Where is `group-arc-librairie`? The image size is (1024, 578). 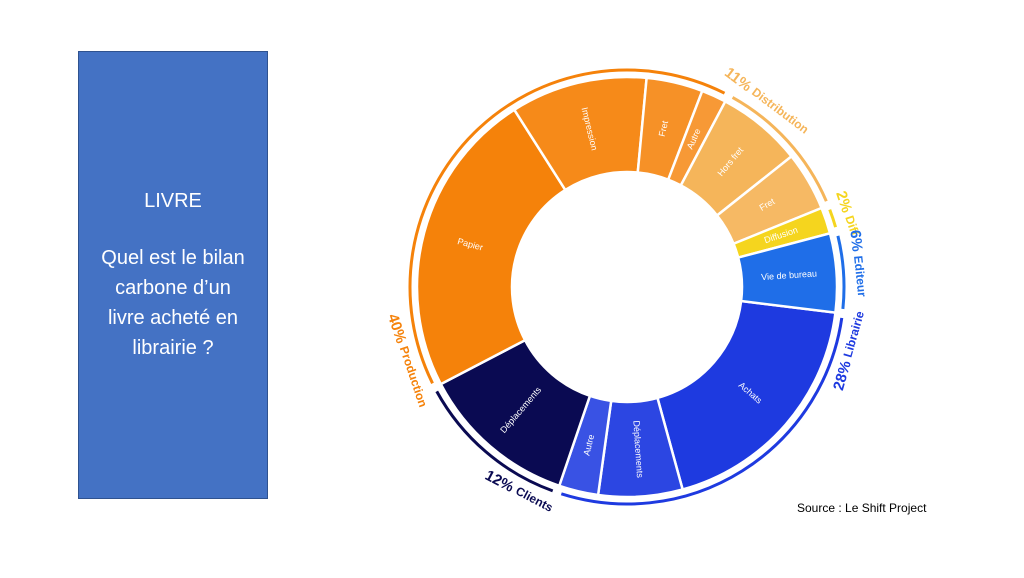 group-arc-librairie is located at coordinates (702, 411).